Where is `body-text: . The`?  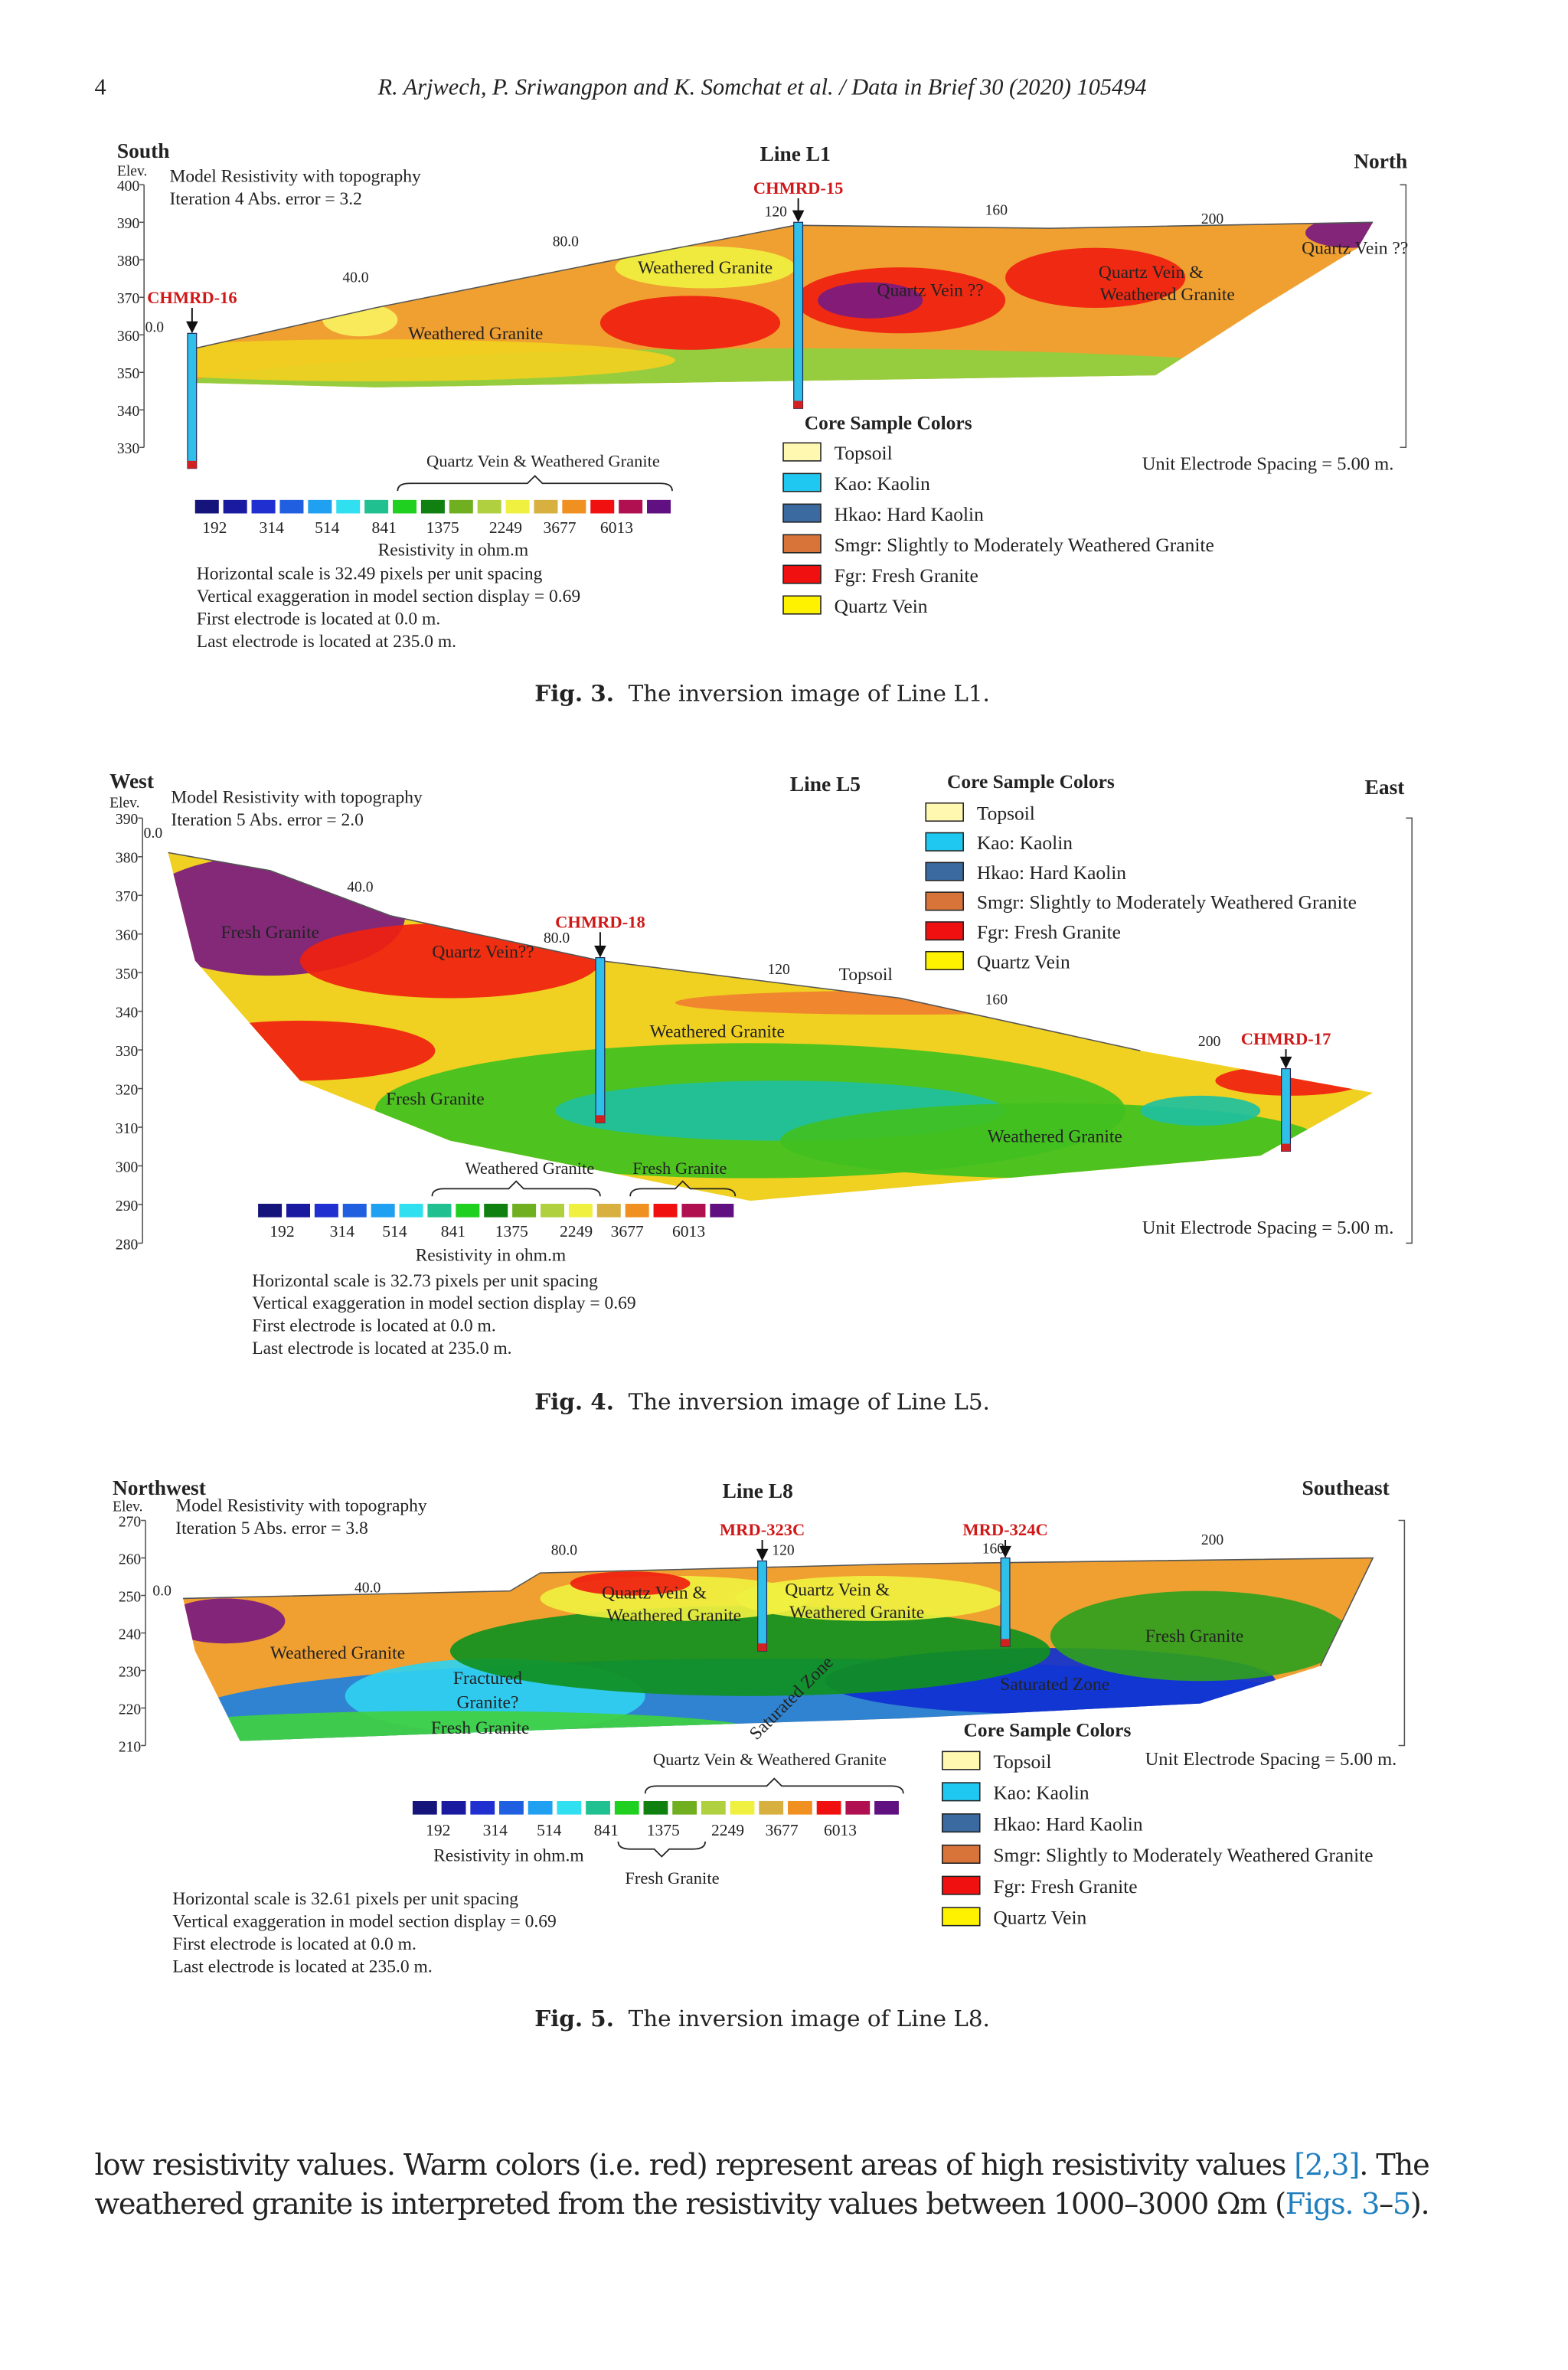 body-text: . The is located at coordinates (1394, 2165).